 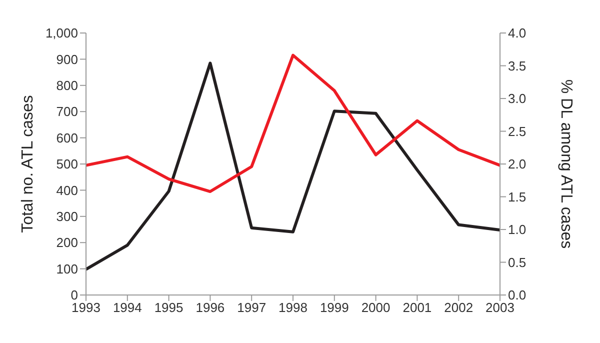 What do you see at coordinates (169, 308) in the screenshot?
I see `x-tick-label: 1995` at bounding box center [169, 308].